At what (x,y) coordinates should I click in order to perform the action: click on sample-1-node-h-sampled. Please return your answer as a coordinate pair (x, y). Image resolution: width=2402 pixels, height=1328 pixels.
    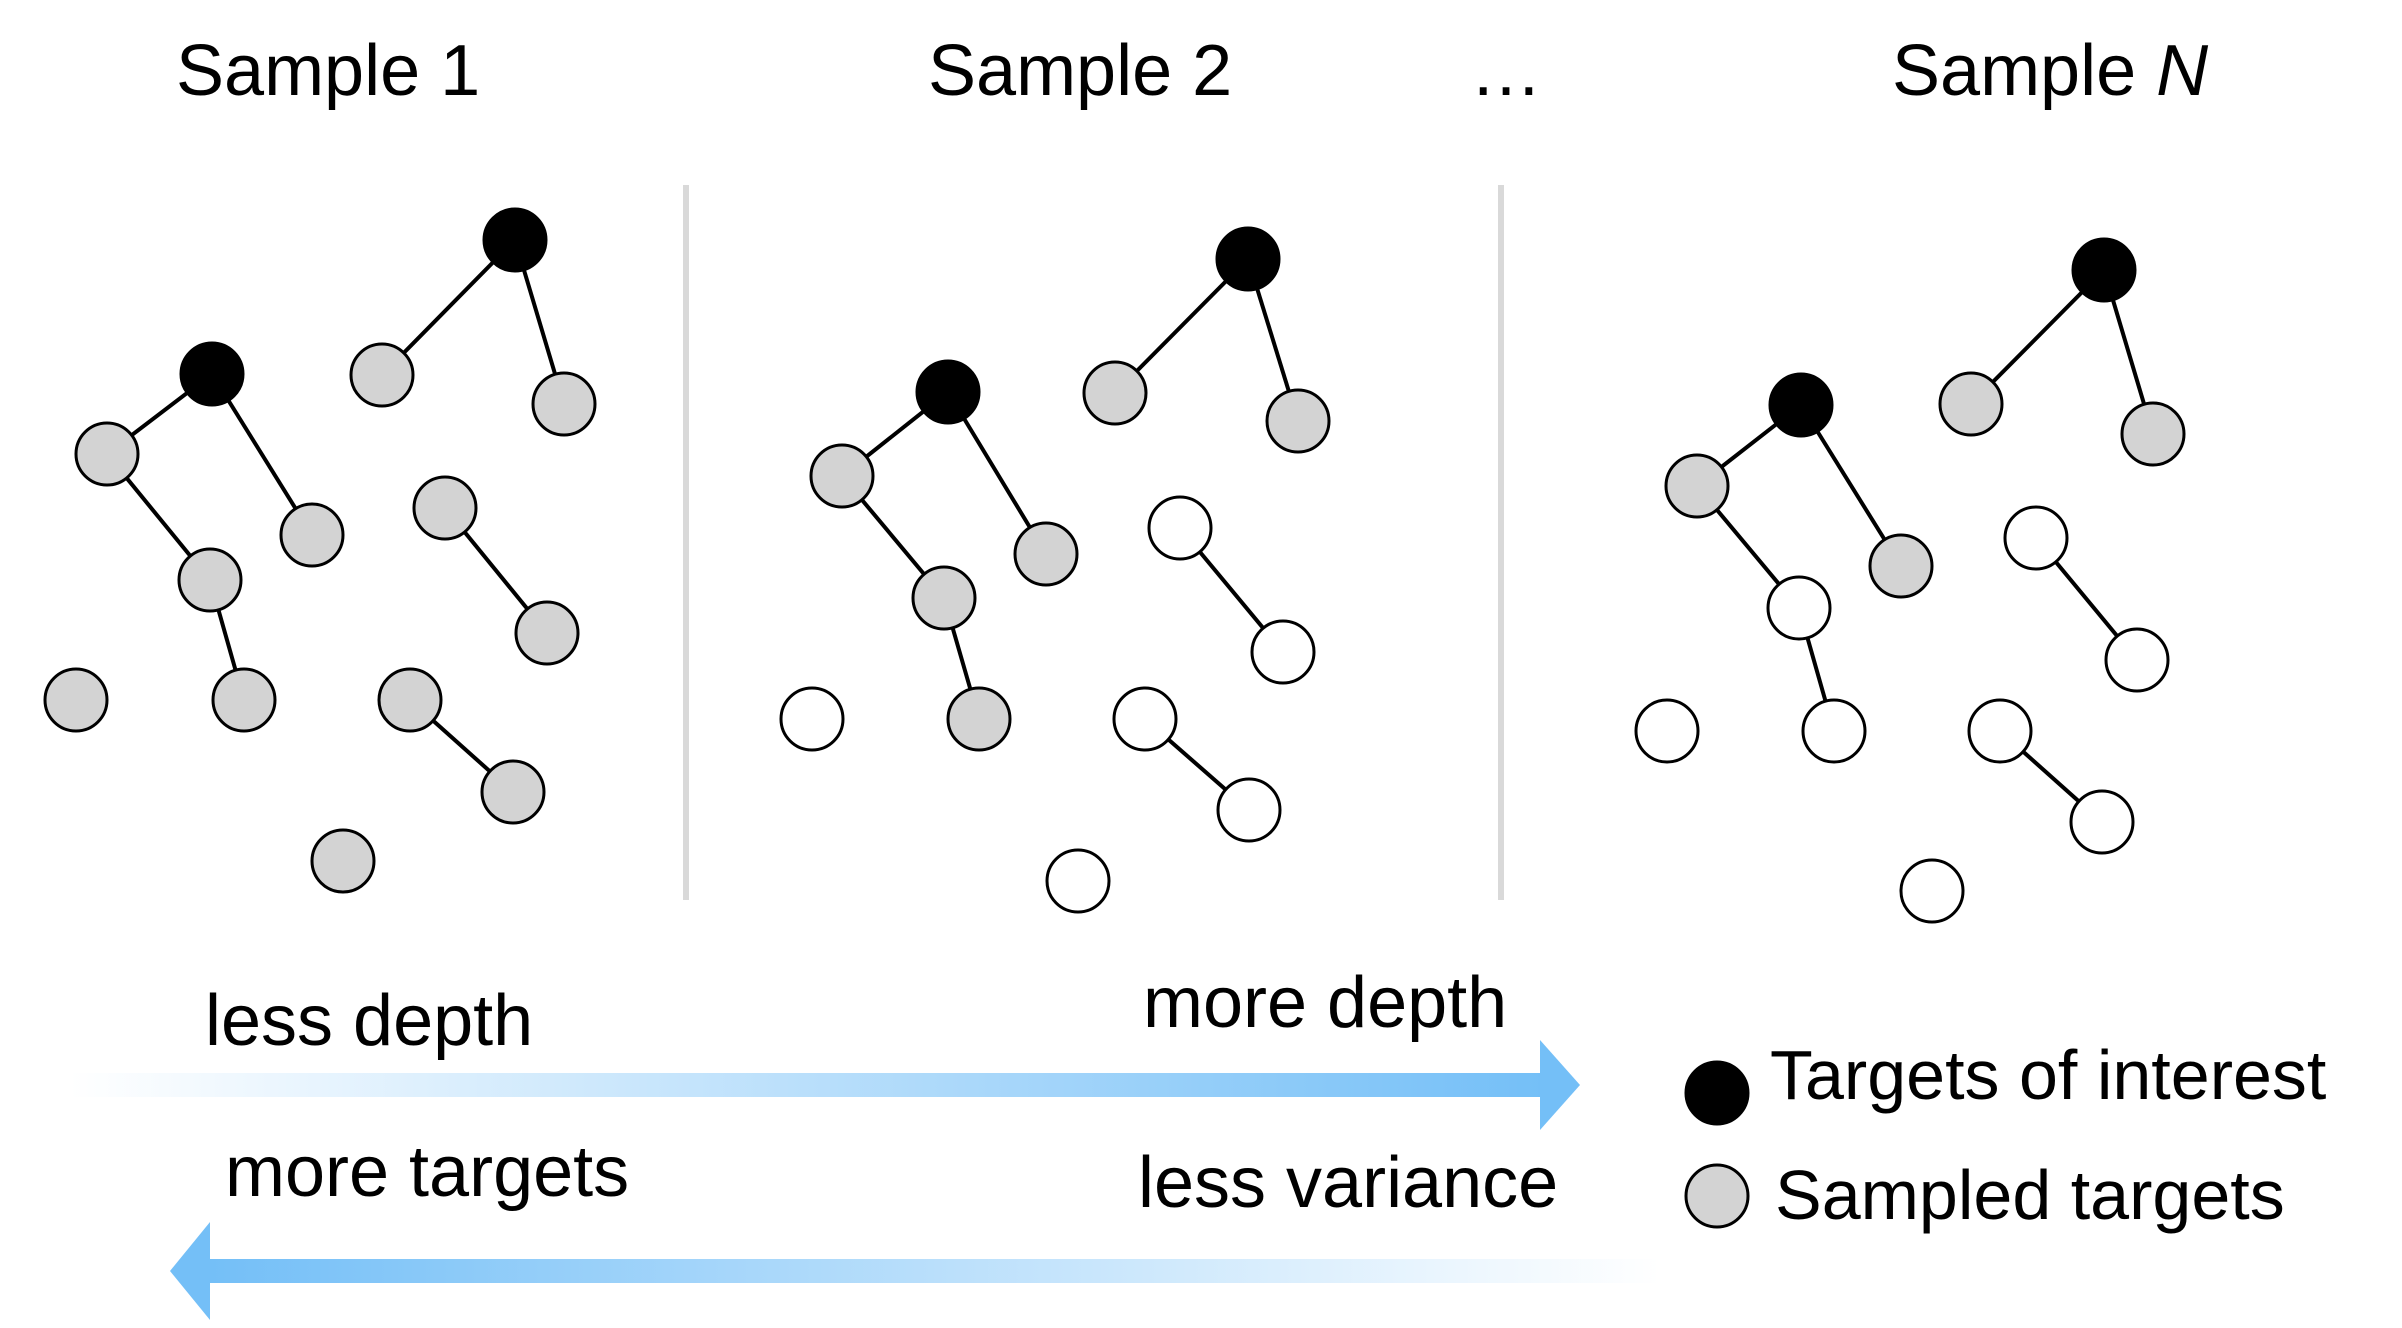
    Looking at the image, I should click on (445, 508).